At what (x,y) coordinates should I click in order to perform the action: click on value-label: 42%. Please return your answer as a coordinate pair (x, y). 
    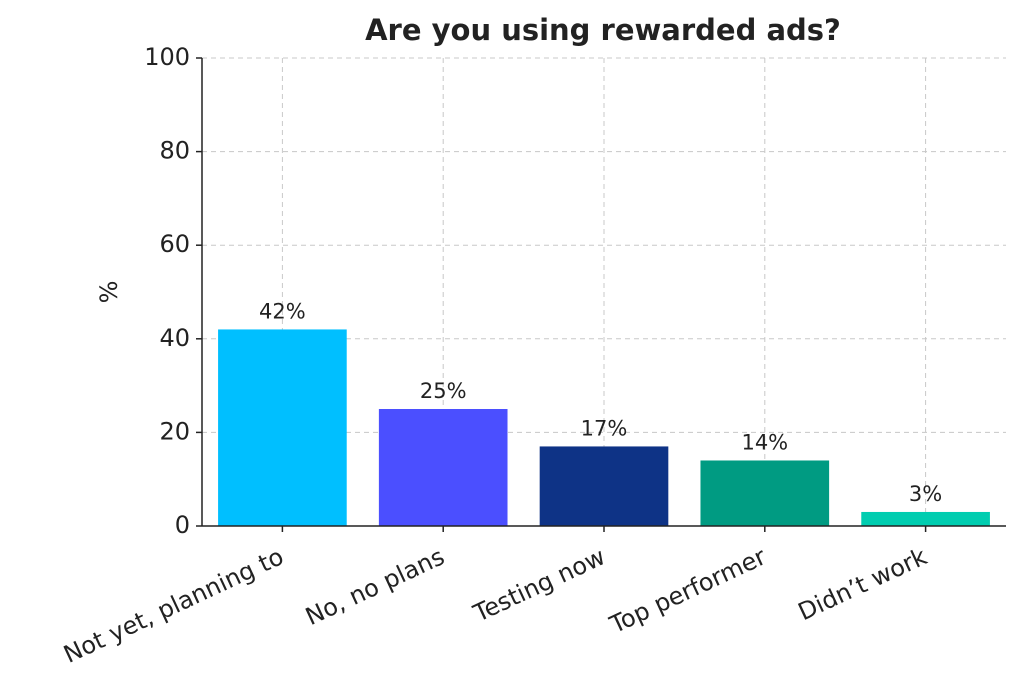
    Looking at the image, I should click on (282, 311).